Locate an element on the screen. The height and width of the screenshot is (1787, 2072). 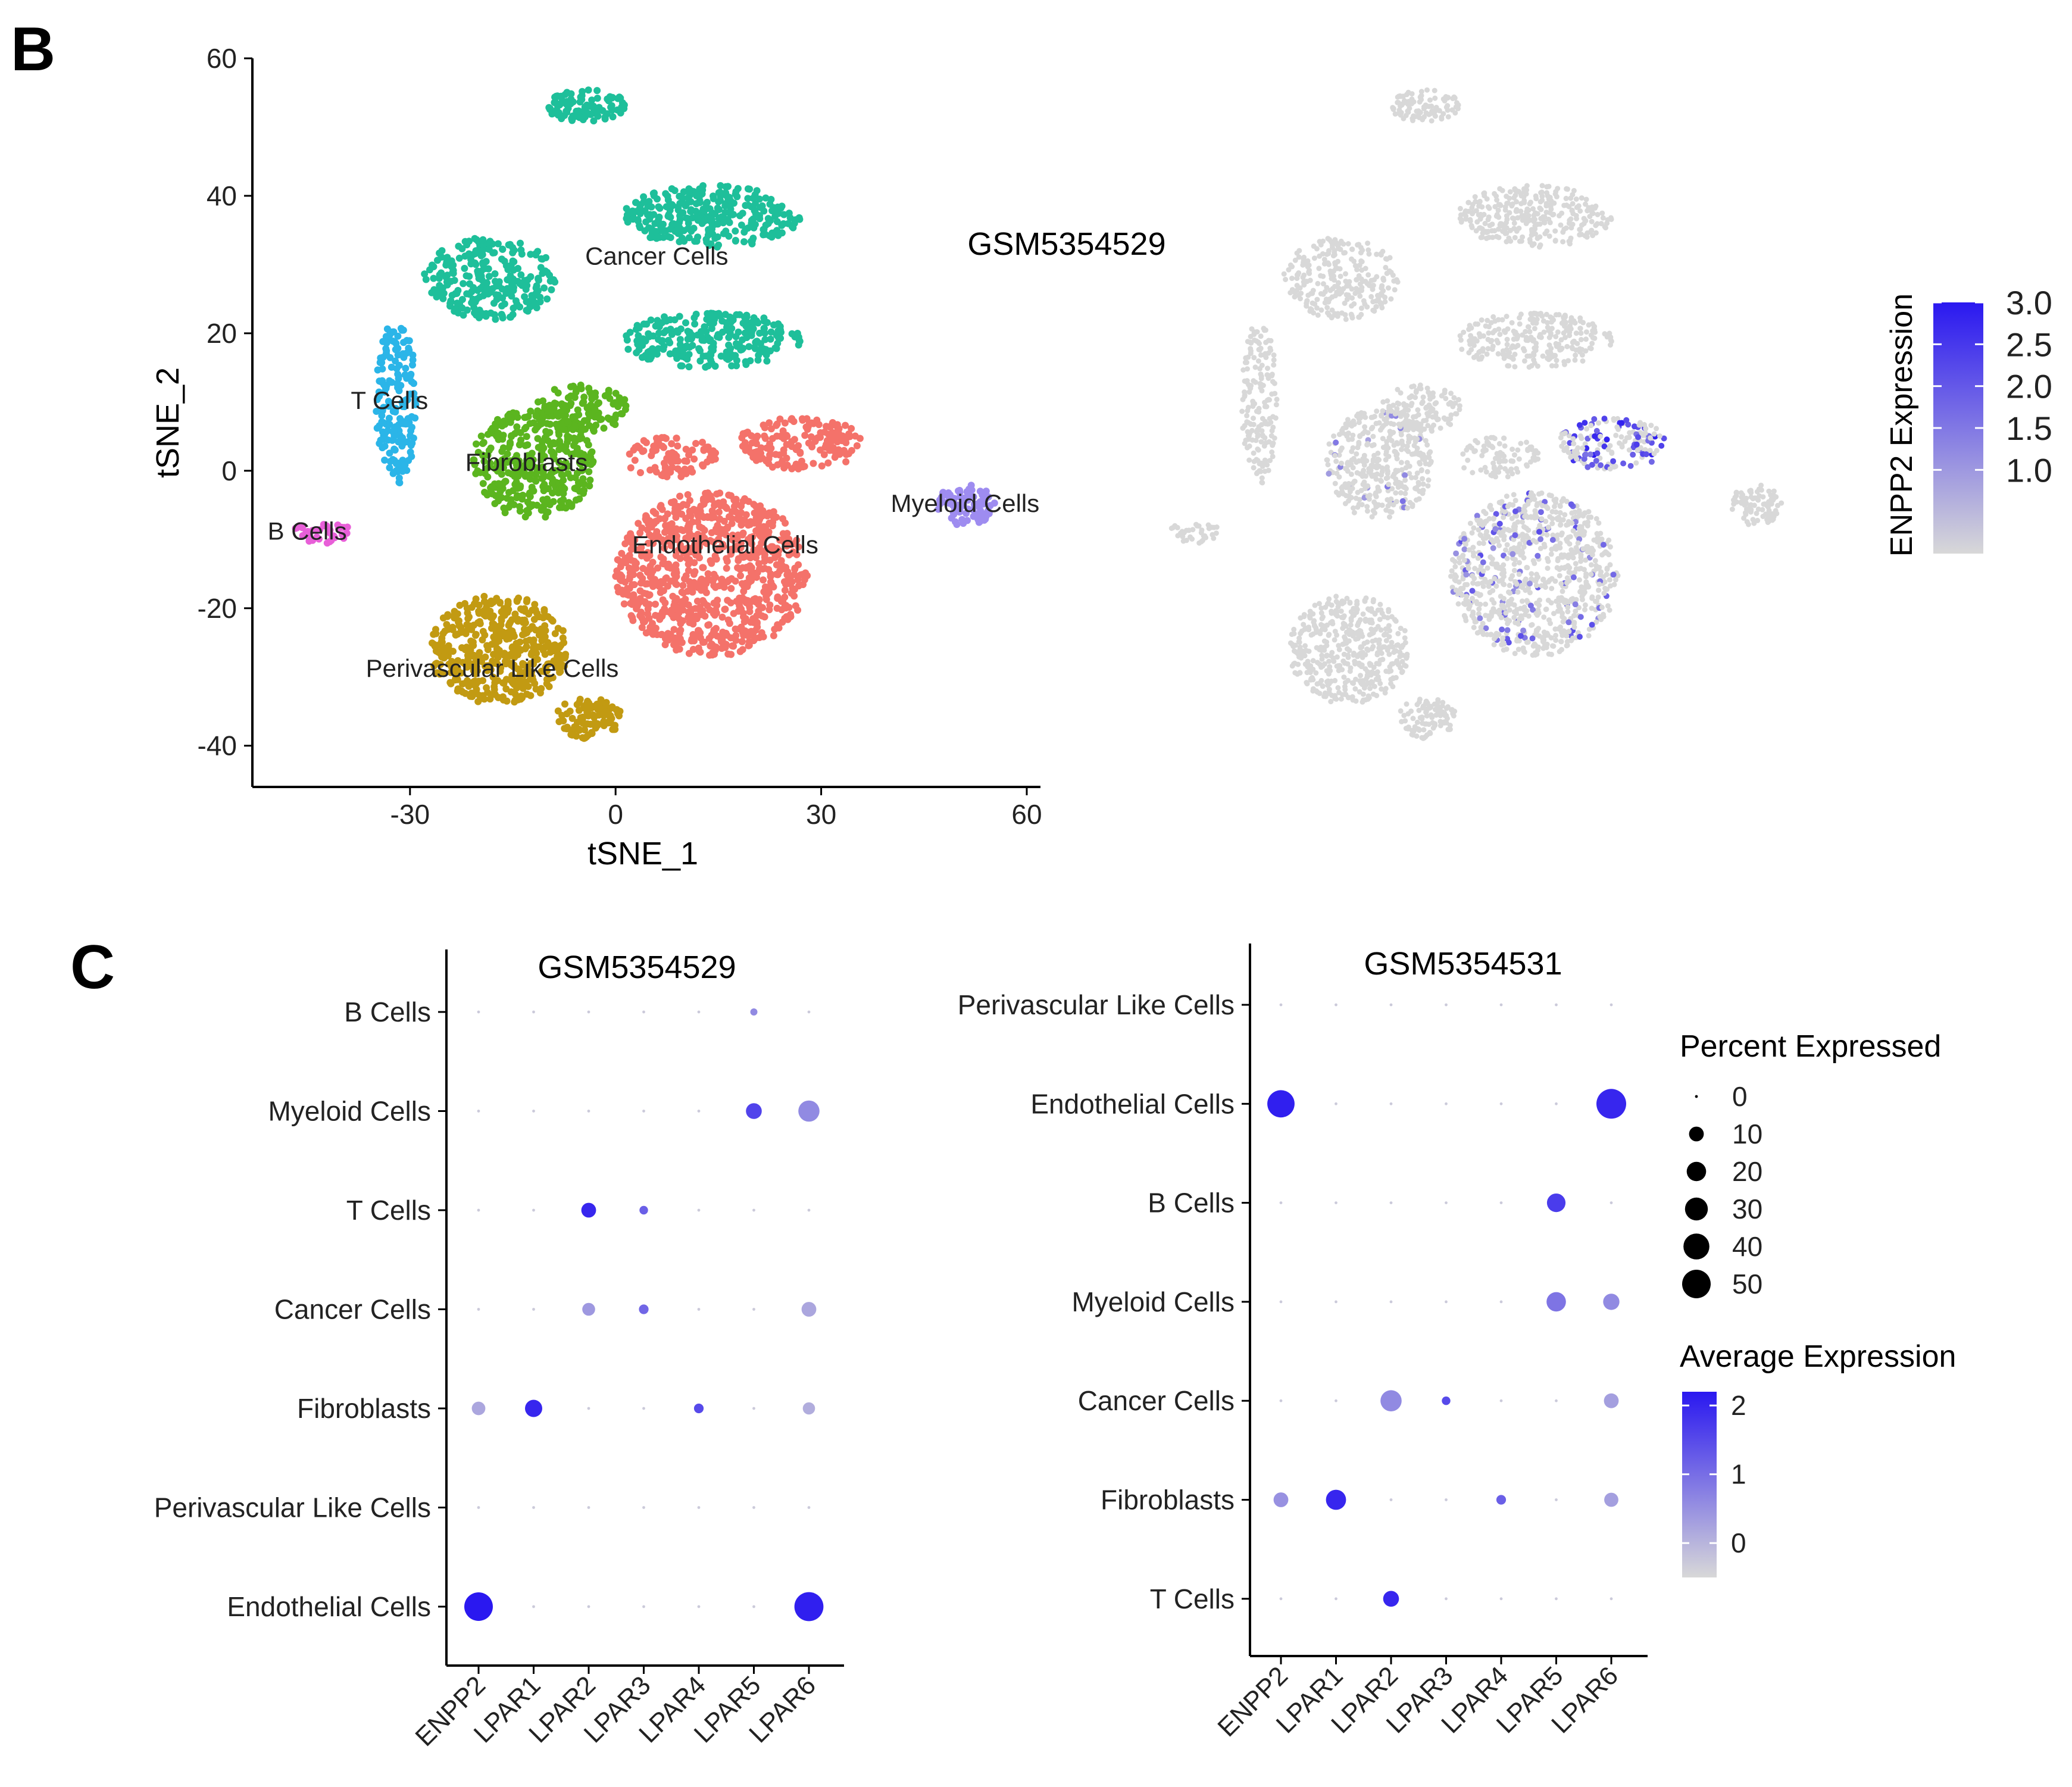
x-tick-label: -30 is located at coordinates (410, 814).